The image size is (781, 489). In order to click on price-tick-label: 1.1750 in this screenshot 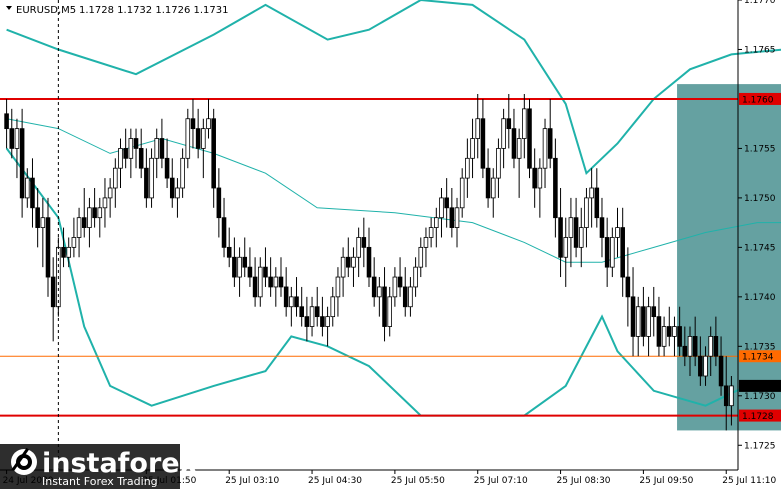, I will do `click(760, 199)`.